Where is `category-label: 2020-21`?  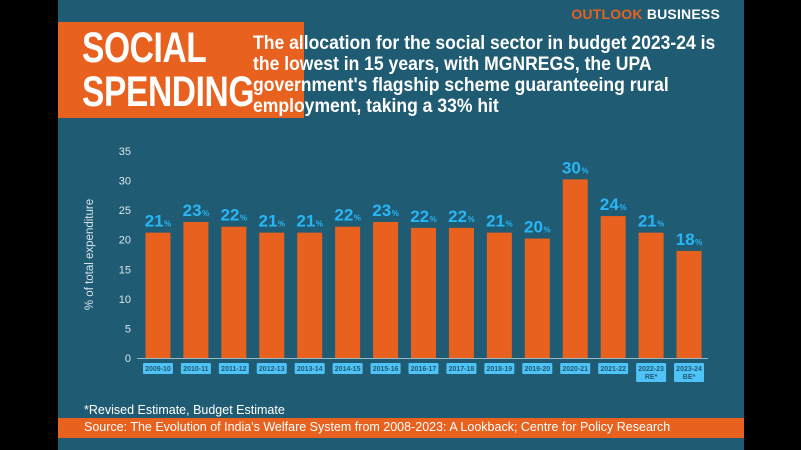 category-label: 2020-21 is located at coordinates (575, 369).